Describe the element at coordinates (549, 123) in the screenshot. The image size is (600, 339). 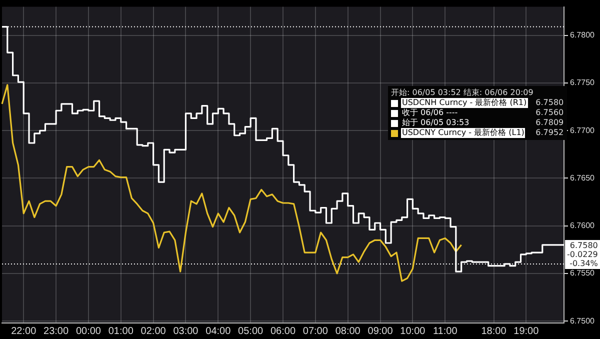
I see `annotation: 6.7809` at that location.